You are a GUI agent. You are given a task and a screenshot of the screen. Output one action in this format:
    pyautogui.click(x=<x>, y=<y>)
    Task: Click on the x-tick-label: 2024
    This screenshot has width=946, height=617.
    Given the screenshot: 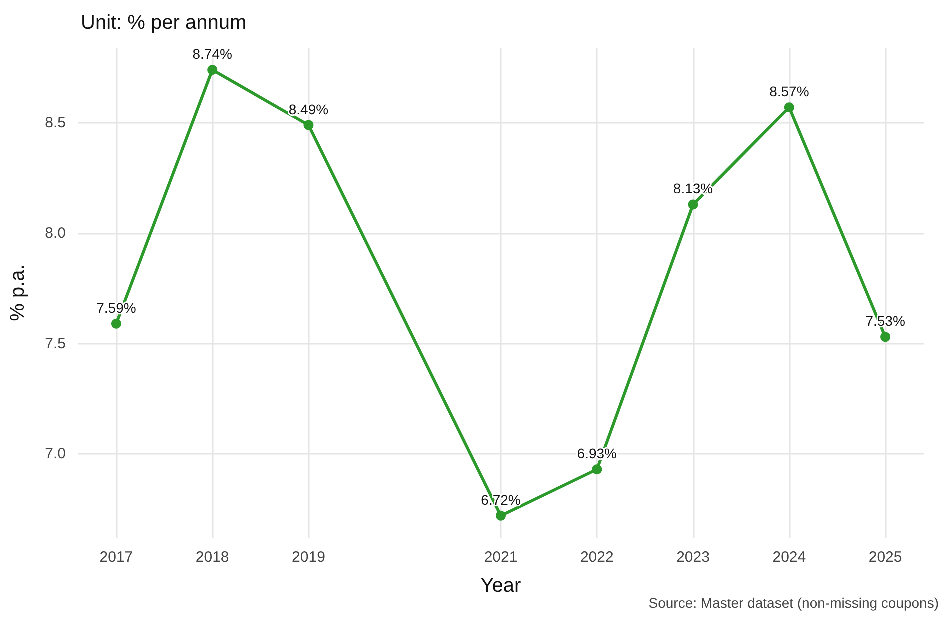 What is the action you would take?
    pyautogui.click(x=789, y=557)
    